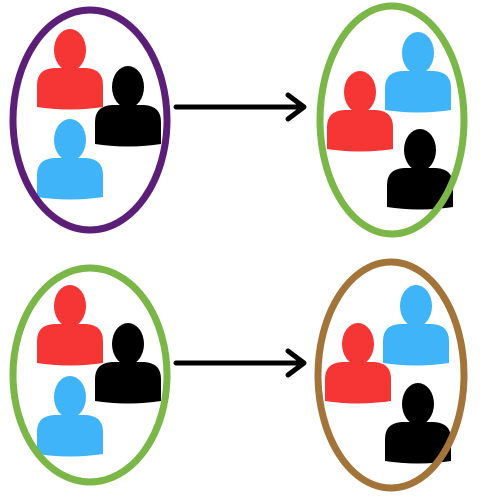 The image size is (500, 500). I want to click on group-outline-purple, so click(90, 120).